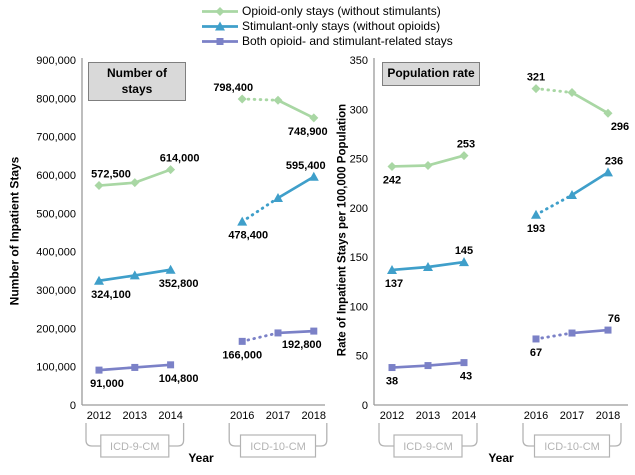  I want to click on data-label: 321, so click(536, 78).